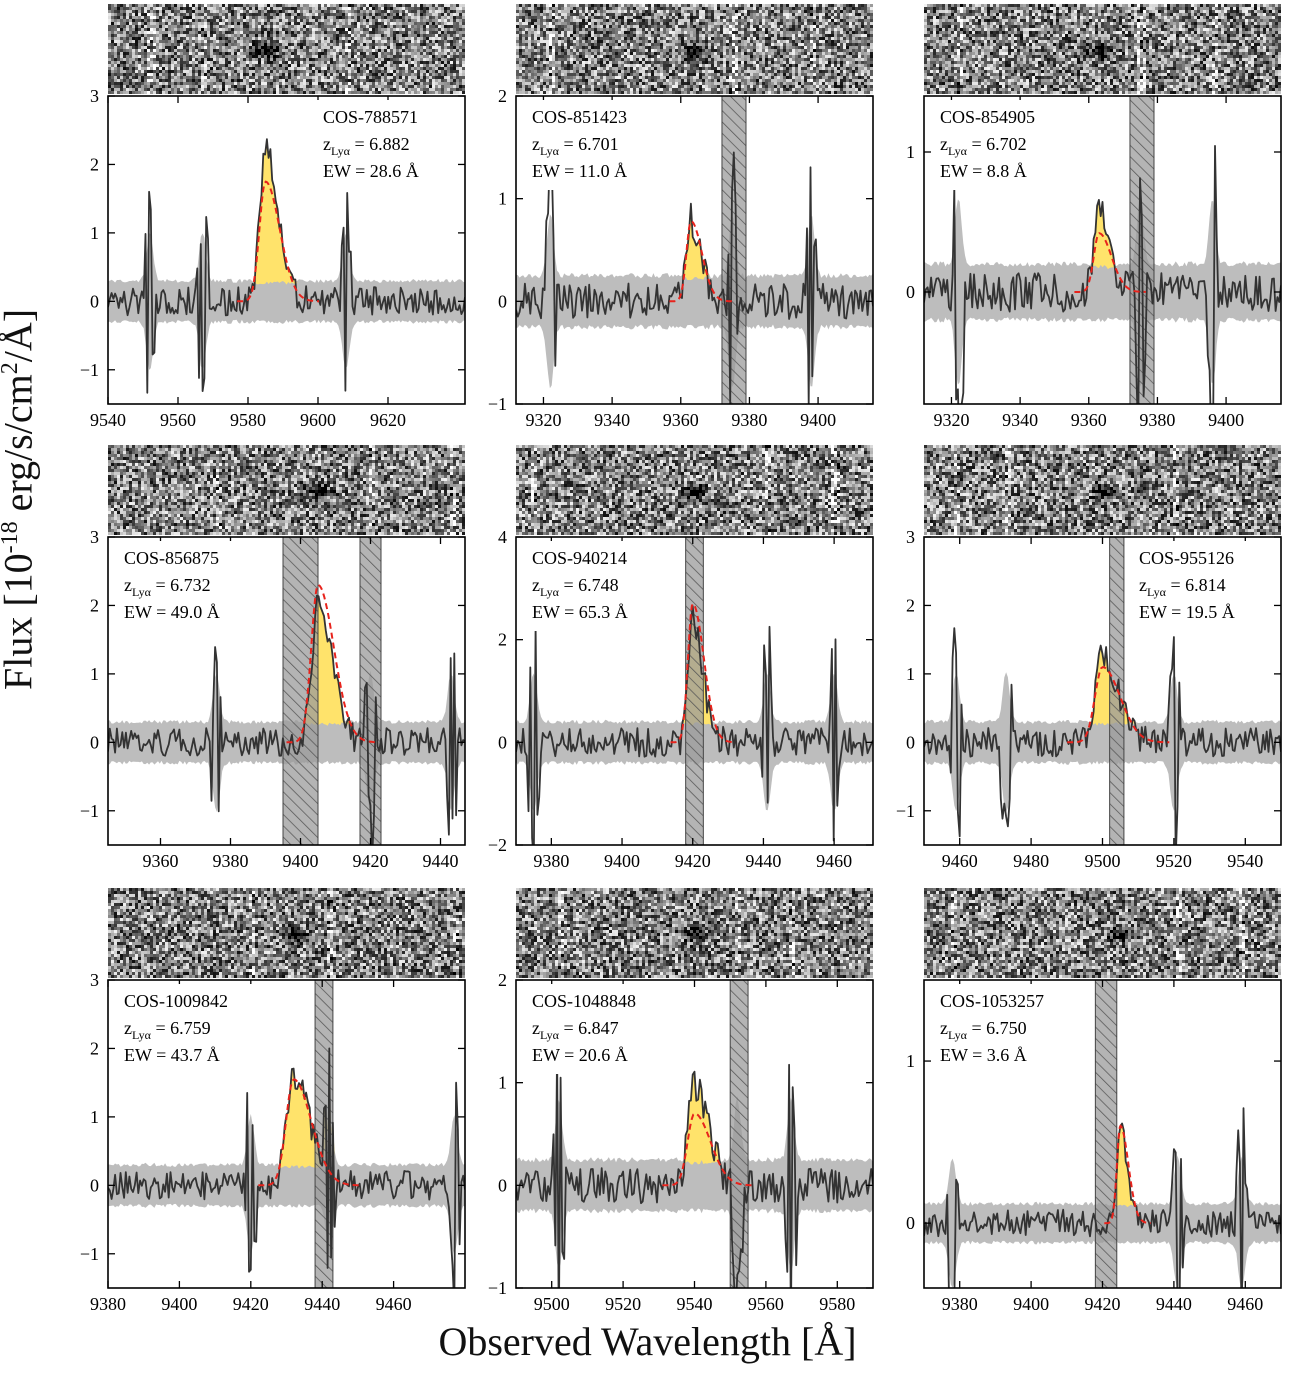  I want to click on y-tick-label: 4, so click(502, 537).